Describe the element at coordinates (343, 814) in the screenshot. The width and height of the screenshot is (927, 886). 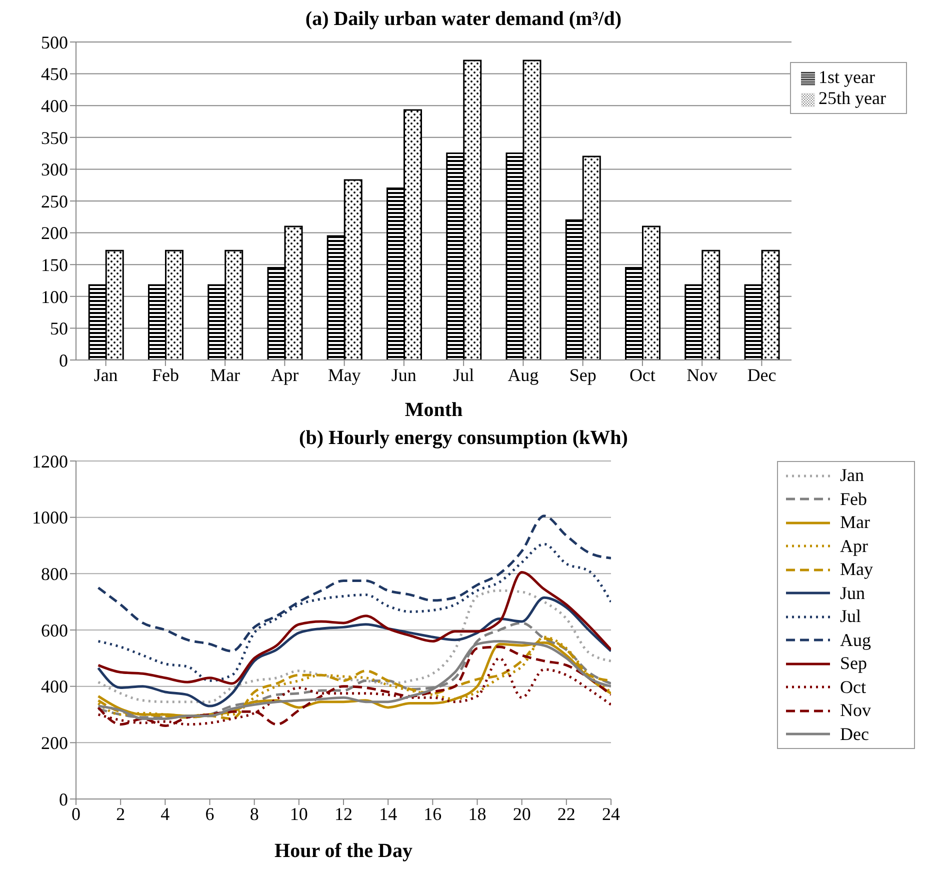
I see `x-tick-label: 12` at that location.